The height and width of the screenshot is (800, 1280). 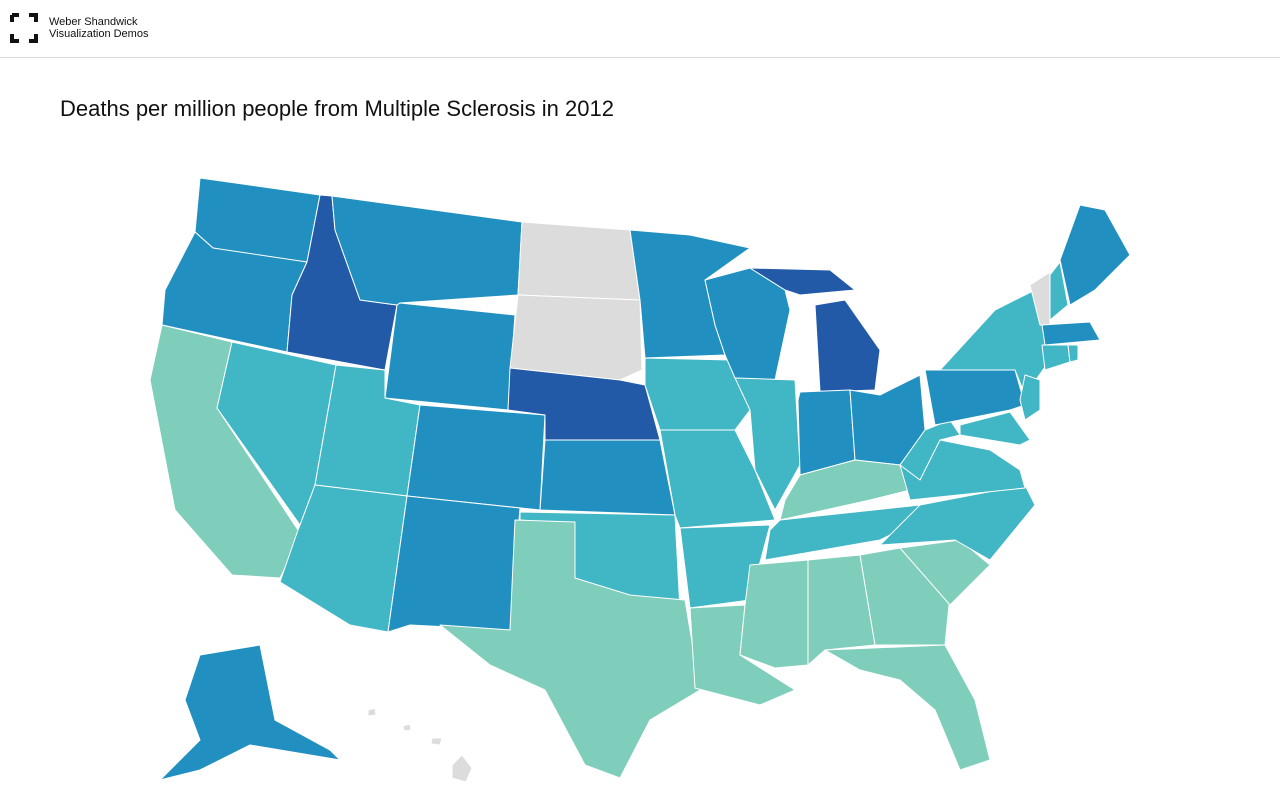 What do you see at coordinates (99, 34) in the screenshot?
I see `brand-line: Visualization Demos` at bounding box center [99, 34].